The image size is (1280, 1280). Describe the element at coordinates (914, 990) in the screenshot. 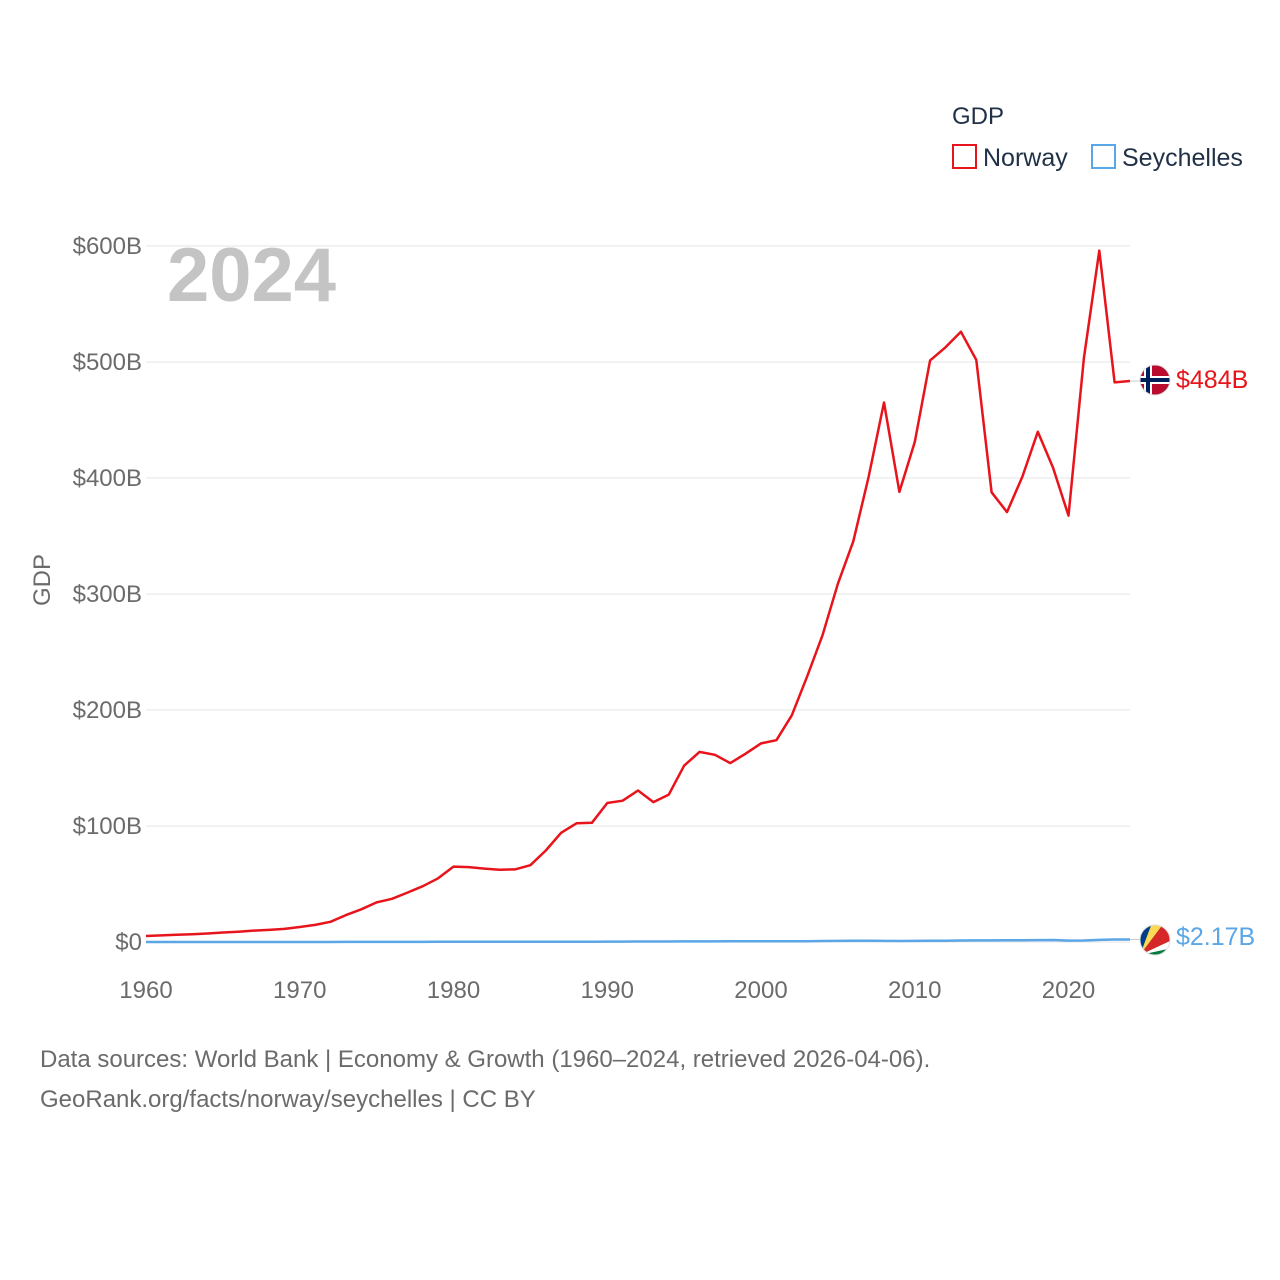

I see `x-tick-label: 2010` at that location.